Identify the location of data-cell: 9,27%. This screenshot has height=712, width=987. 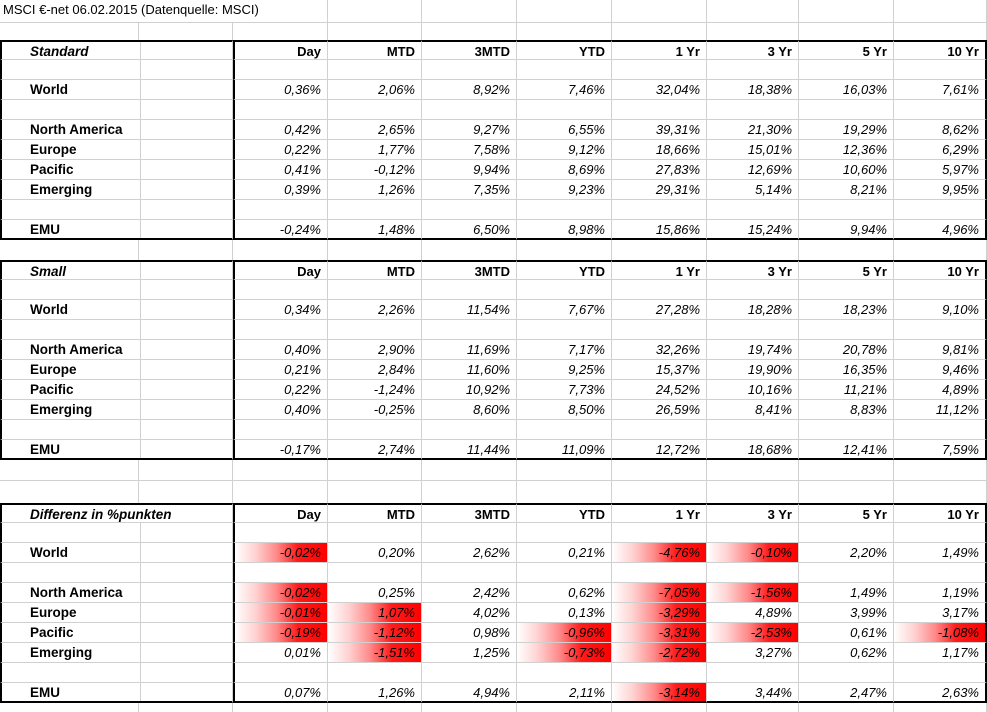
(469, 130).